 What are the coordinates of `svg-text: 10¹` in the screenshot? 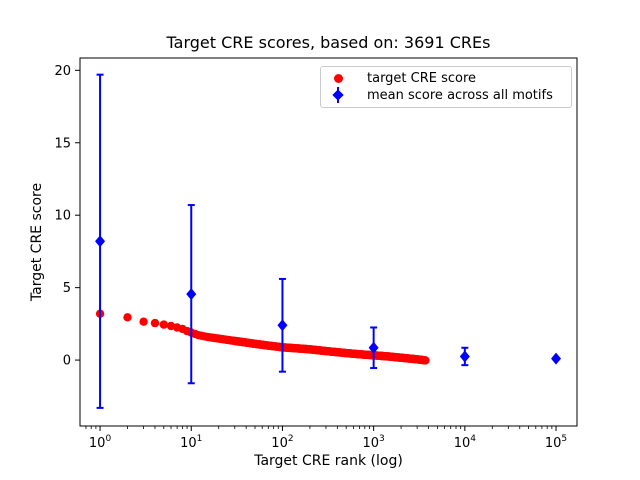 It's located at (191, 442).